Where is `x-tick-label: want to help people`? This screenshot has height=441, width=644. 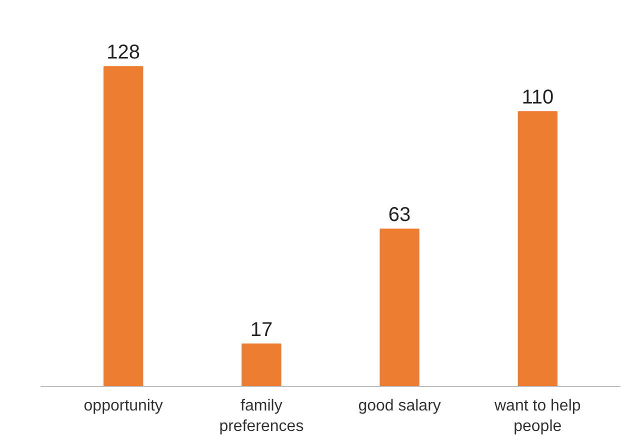
x-tick-label: want to help people is located at coordinates (537, 416).